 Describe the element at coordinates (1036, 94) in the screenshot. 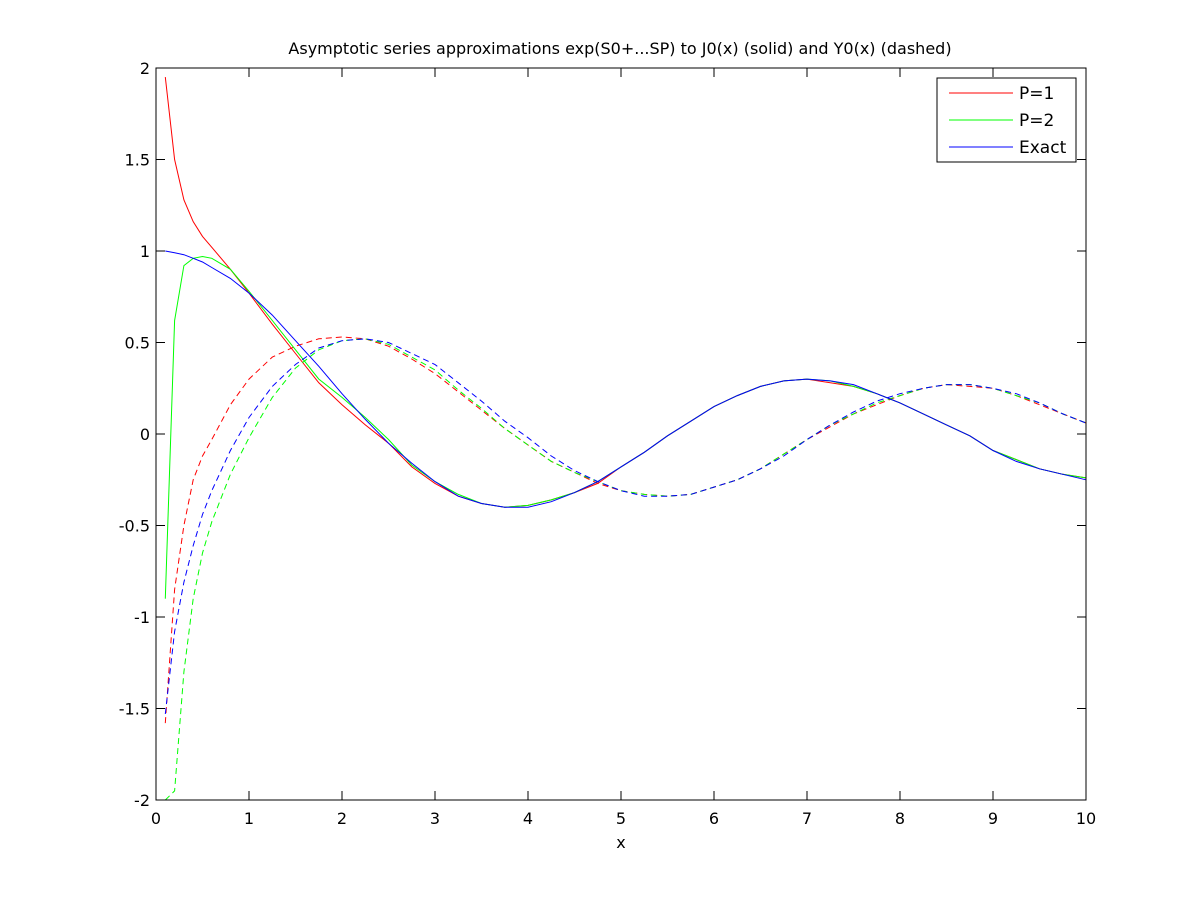

I see `legend-label: P=1` at that location.